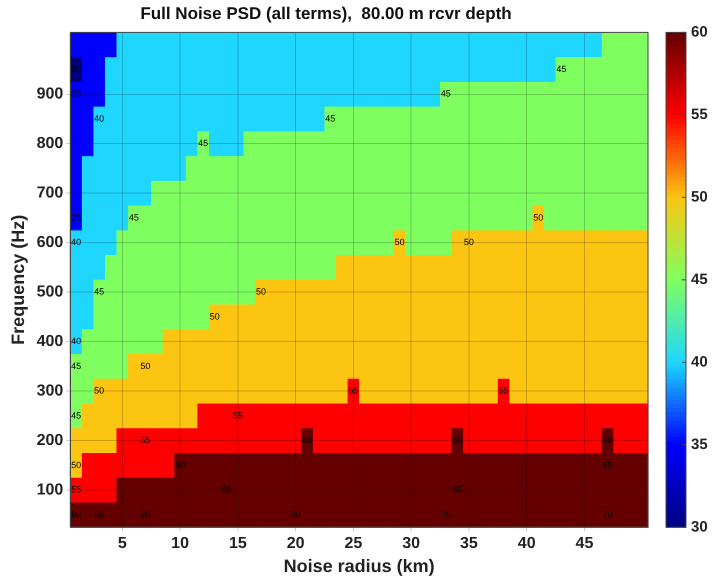 Image resolution: width=718 pixels, height=582 pixels. Describe the element at coordinates (76, 69) in the screenshot. I see `data-label: 30` at that location.